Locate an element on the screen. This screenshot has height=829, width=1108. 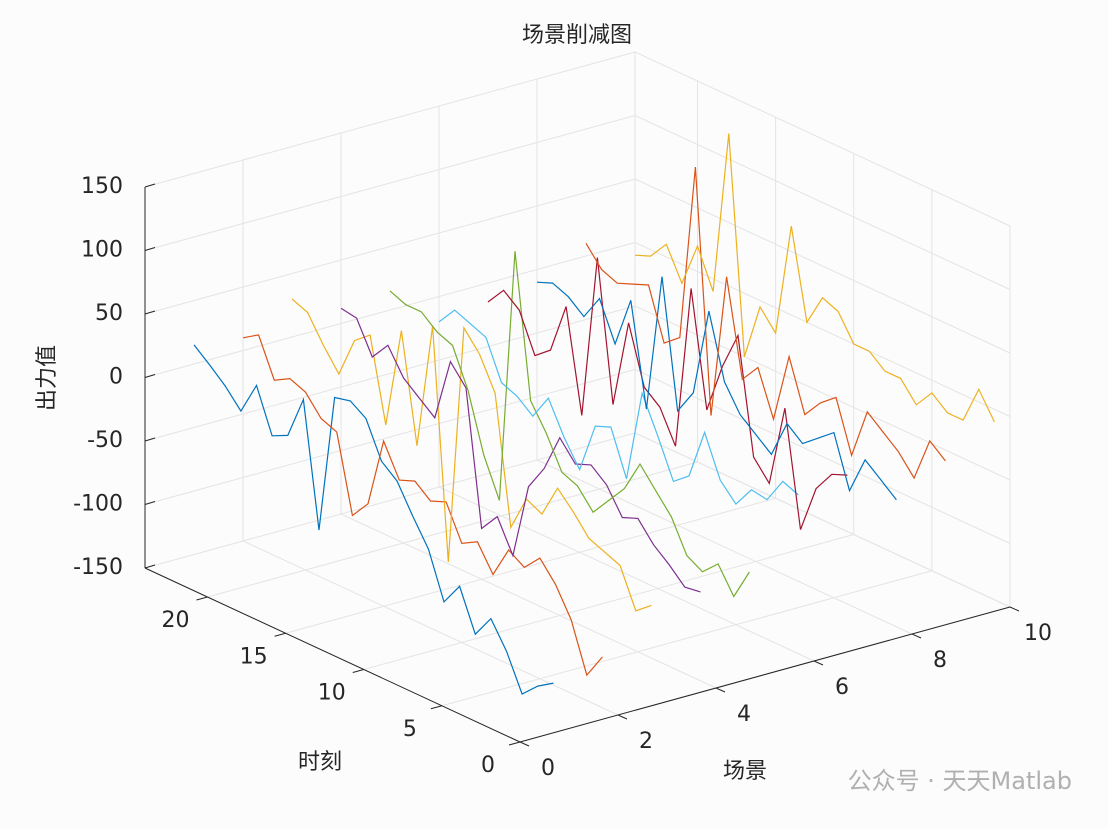
y-tick-label: 10 is located at coordinates (332, 693).